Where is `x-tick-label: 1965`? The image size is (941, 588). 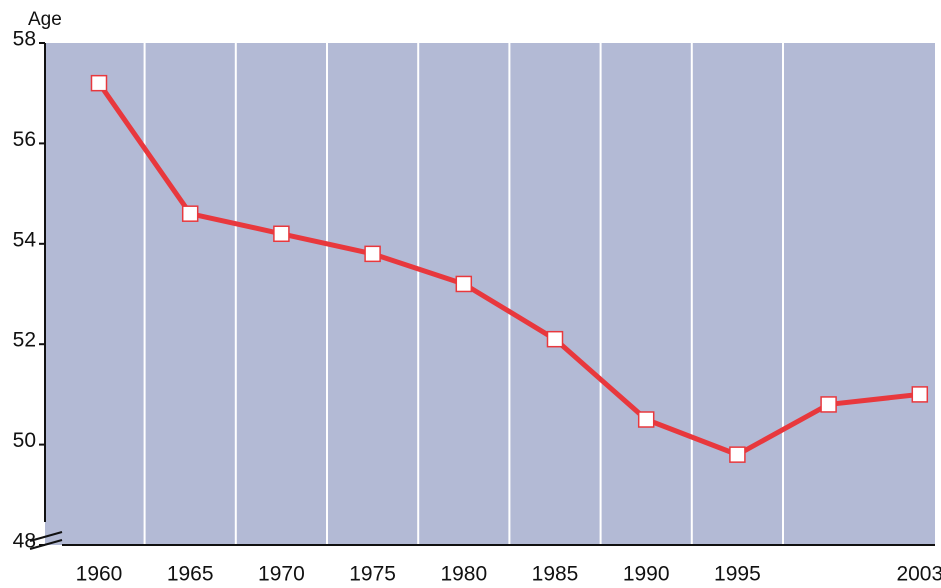
x-tick-label: 1965 is located at coordinates (190, 574).